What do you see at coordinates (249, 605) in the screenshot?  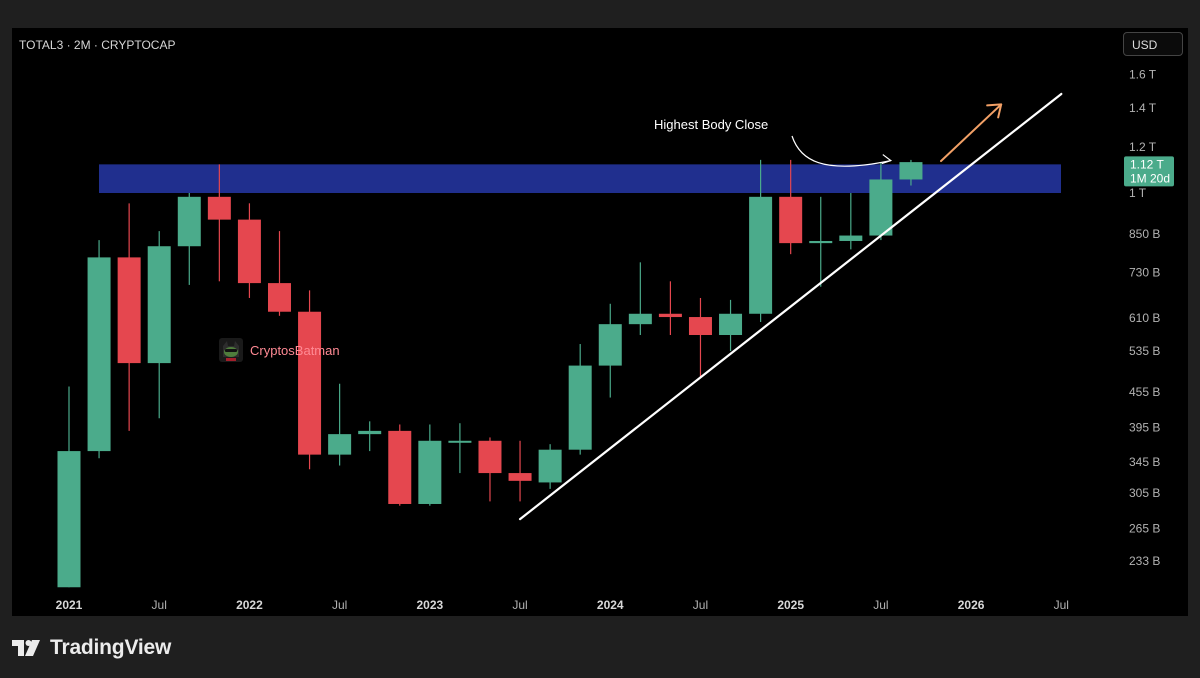 I see `x-axis-tick-label: 2022` at bounding box center [249, 605].